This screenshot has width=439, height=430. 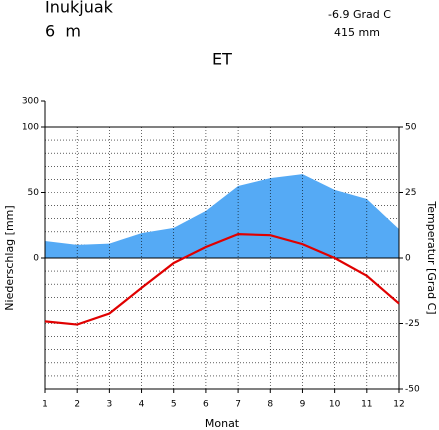 What do you see at coordinates (410, 193) in the screenshot?
I see `y2-tick-label: 25` at bounding box center [410, 193].